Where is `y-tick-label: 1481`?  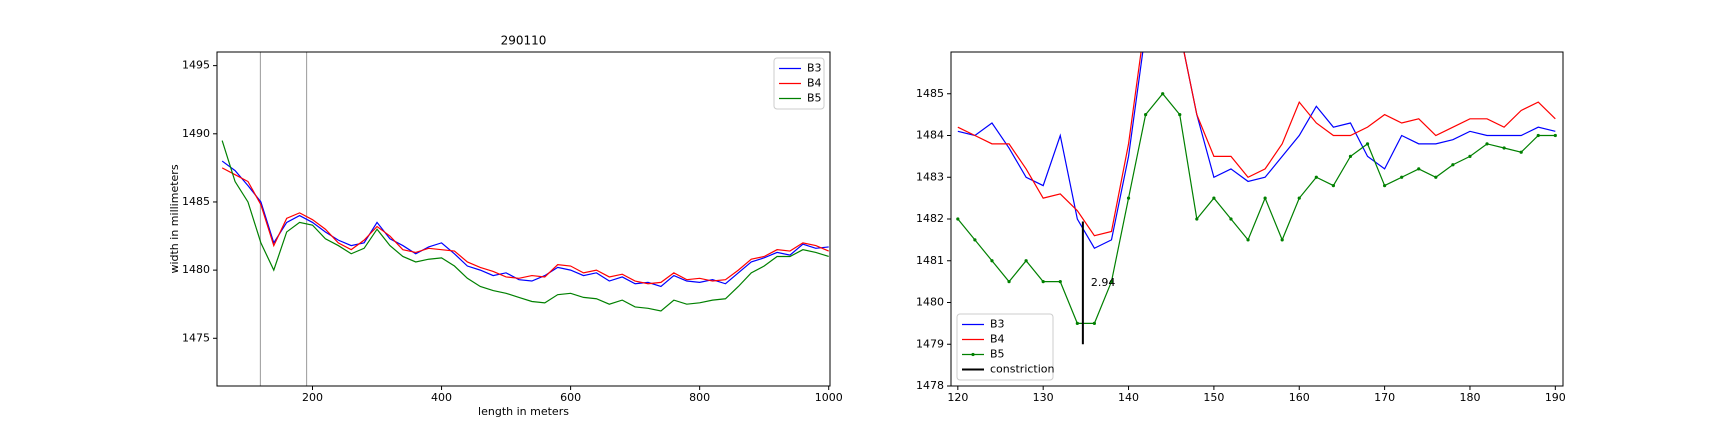 y-tick-label: 1481 is located at coordinates (930, 260).